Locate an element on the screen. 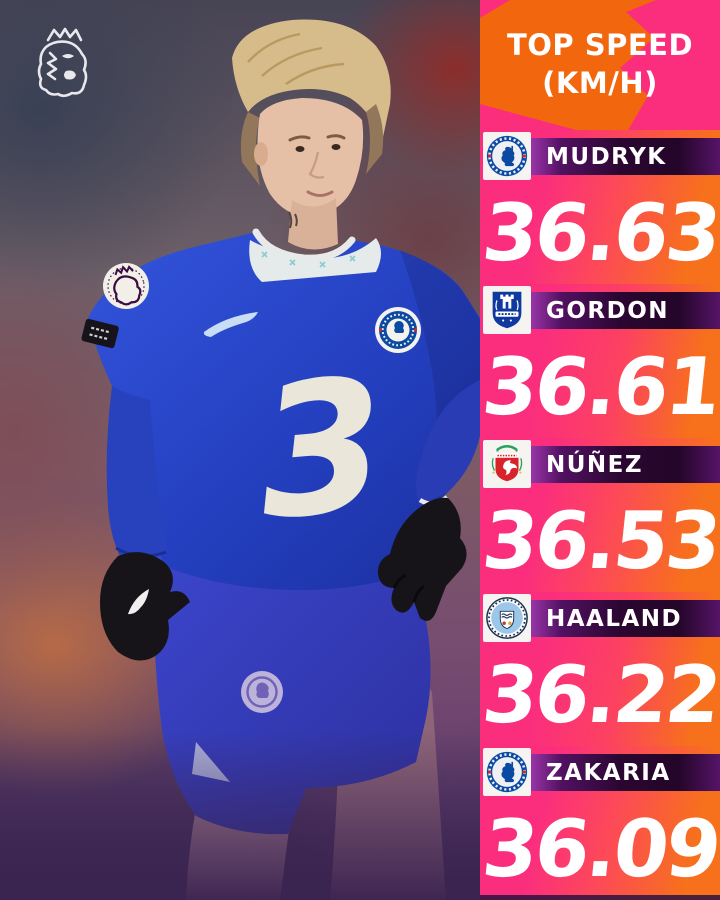 The image size is (720, 900). player-name: HAALAND is located at coordinates (614, 618).